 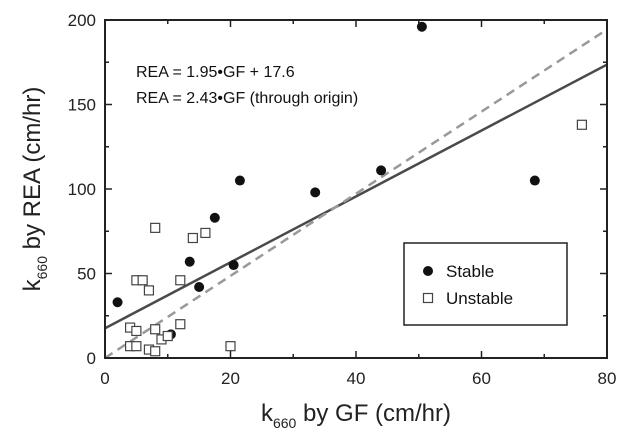 What do you see at coordinates (230, 378) in the screenshot?
I see `x-tick-label: 20` at bounding box center [230, 378].